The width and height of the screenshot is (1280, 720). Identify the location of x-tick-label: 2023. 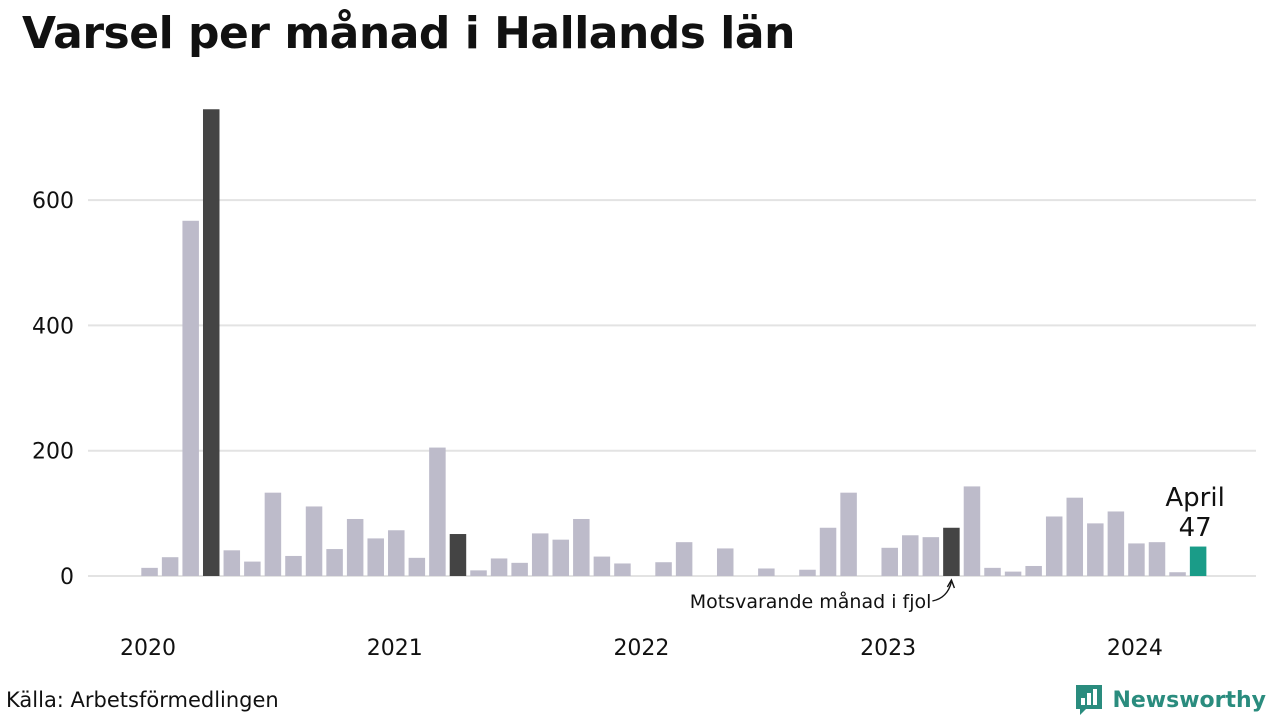
(888, 648).